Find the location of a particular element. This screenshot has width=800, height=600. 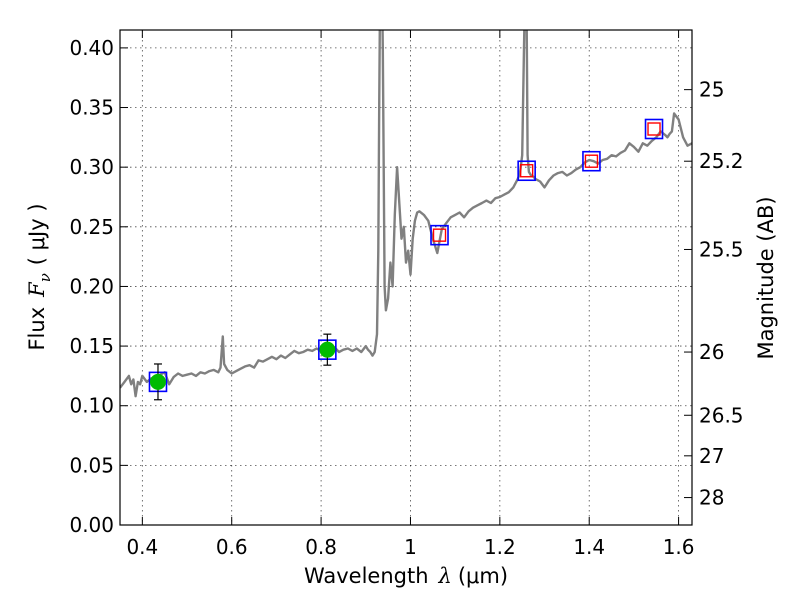

y-tick-label: 0.15 is located at coordinates (91, 346).